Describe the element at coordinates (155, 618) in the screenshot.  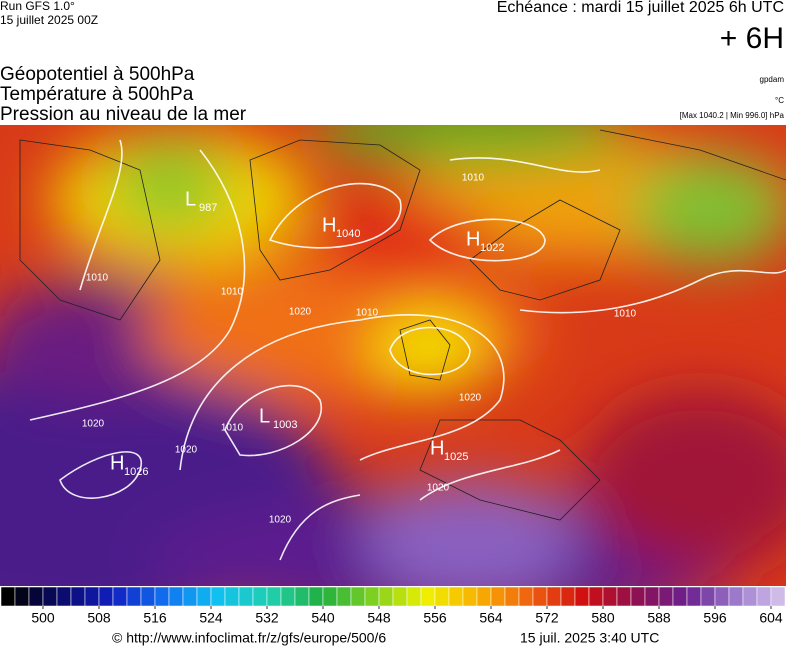
I see `colorbar-tick-label: 516` at that location.